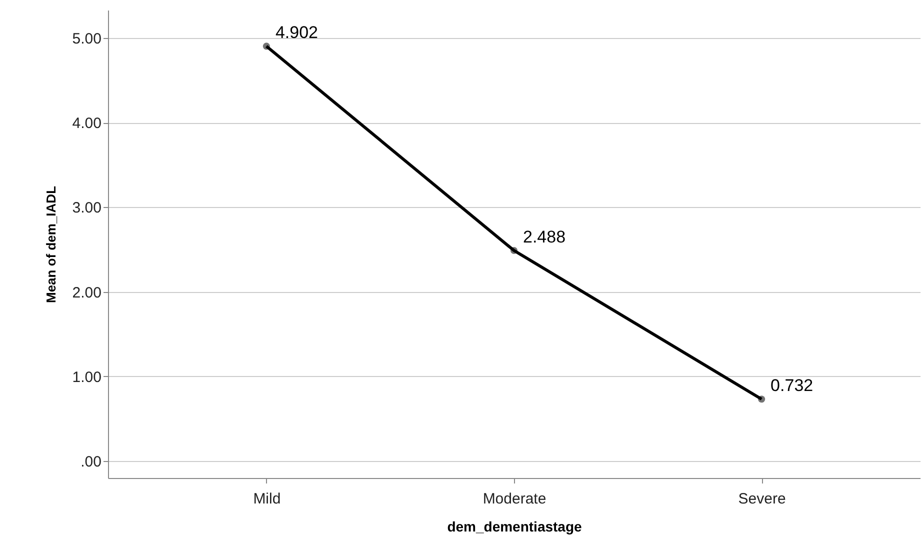 Image resolution: width=921 pixels, height=551 pixels. Describe the element at coordinates (87, 208) in the screenshot. I see `y-tick-label: 3.00` at that location.